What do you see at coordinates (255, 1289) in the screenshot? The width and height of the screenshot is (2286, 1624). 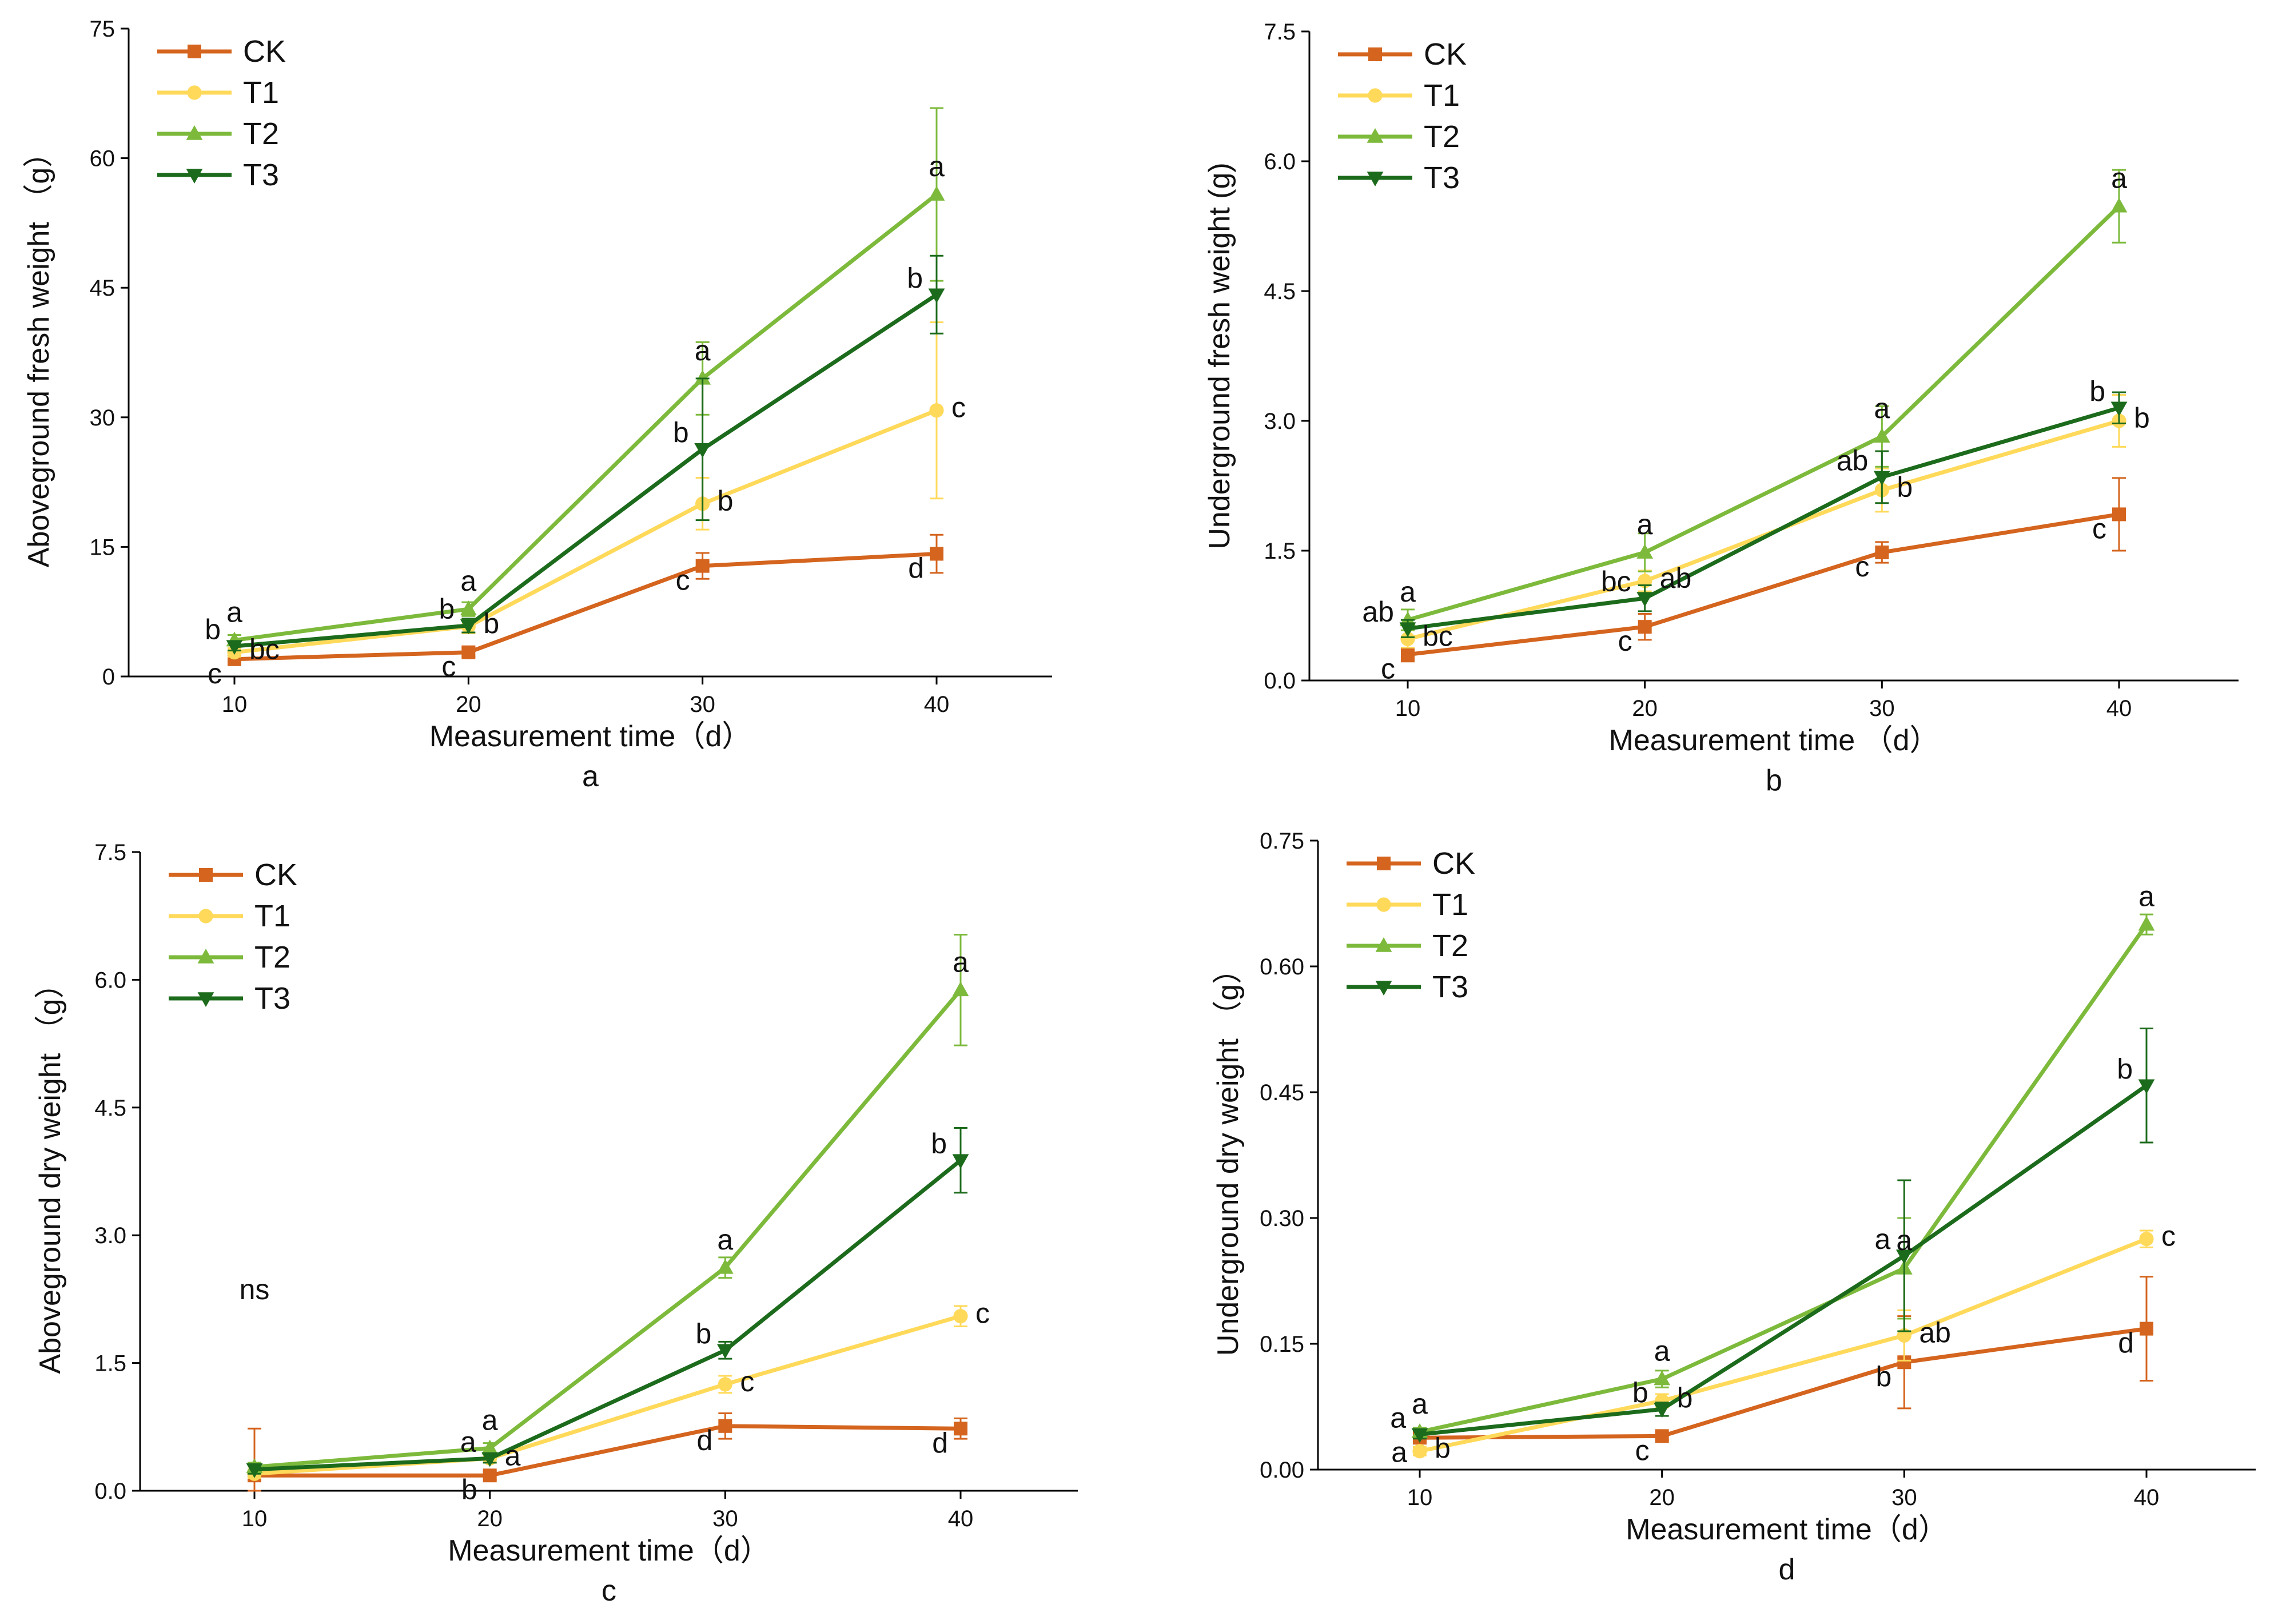 I see `annotation-ns: ns` at bounding box center [255, 1289].